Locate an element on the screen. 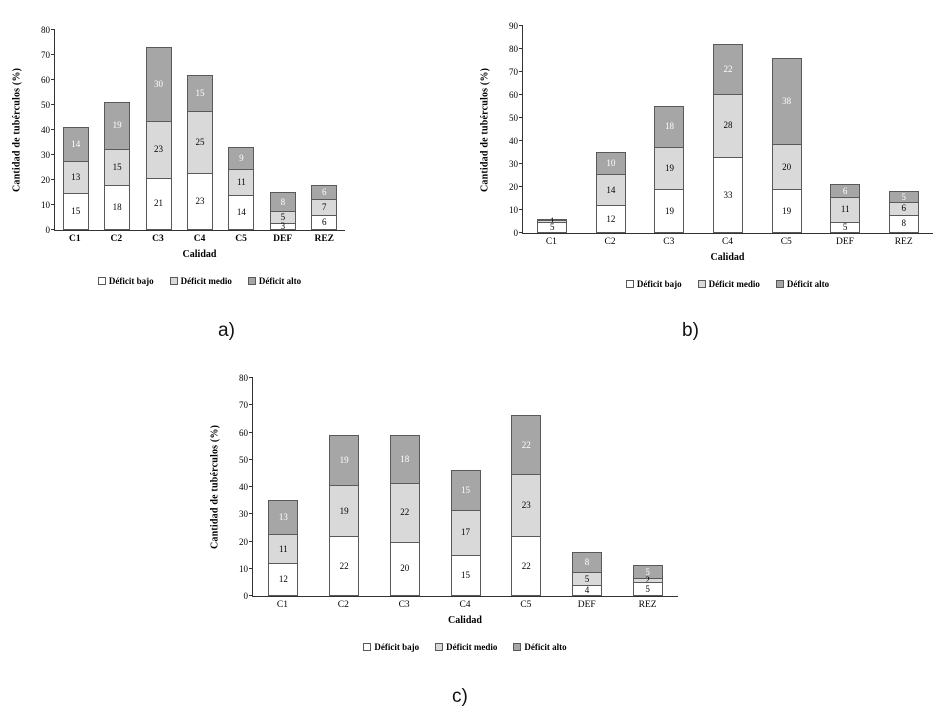  bar-segment-deficit-medio: 23 is located at coordinates (158, 150).